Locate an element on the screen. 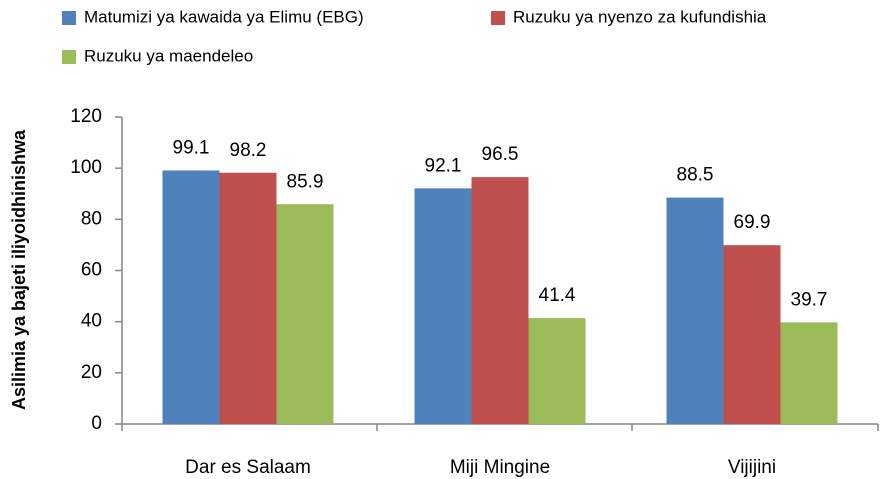 Image resolution: width=881 pixels, height=479 pixels. y-tick-label: 40 is located at coordinates (91, 321).